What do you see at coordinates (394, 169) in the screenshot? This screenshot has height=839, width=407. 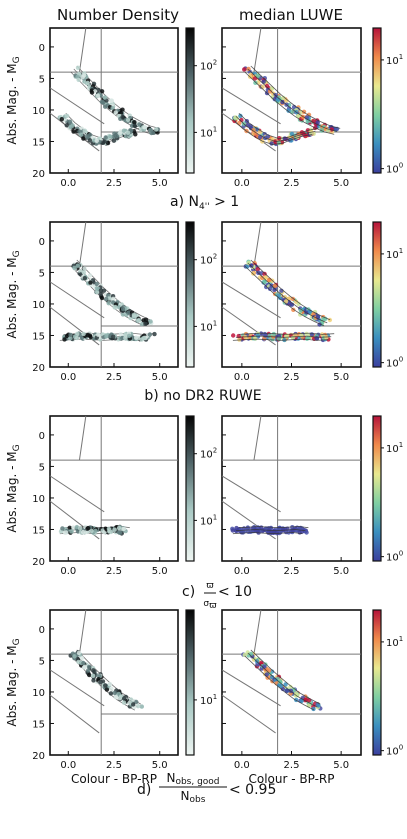 I see `colorbar-tick-label: 10⁰` at bounding box center [394, 169].